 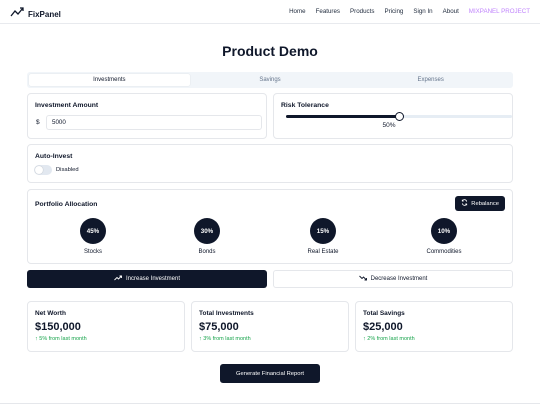 I want to click on increase-investment-button: Increase Investment, so click(x=147, y=279).